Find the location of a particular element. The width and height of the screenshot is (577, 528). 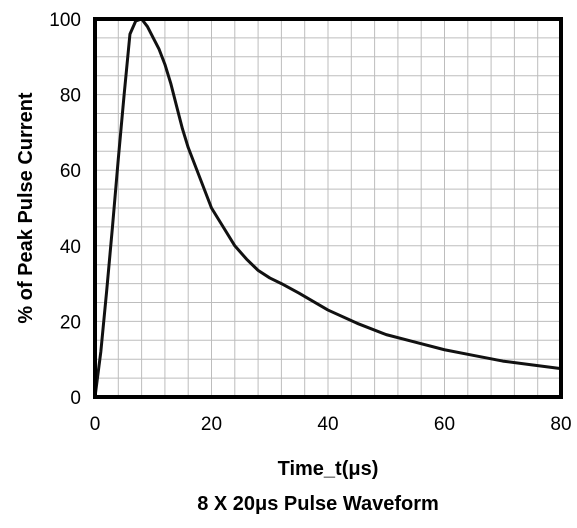

y-axis-title: % of Peak Pulse Current is located at coordinates (26, 208).